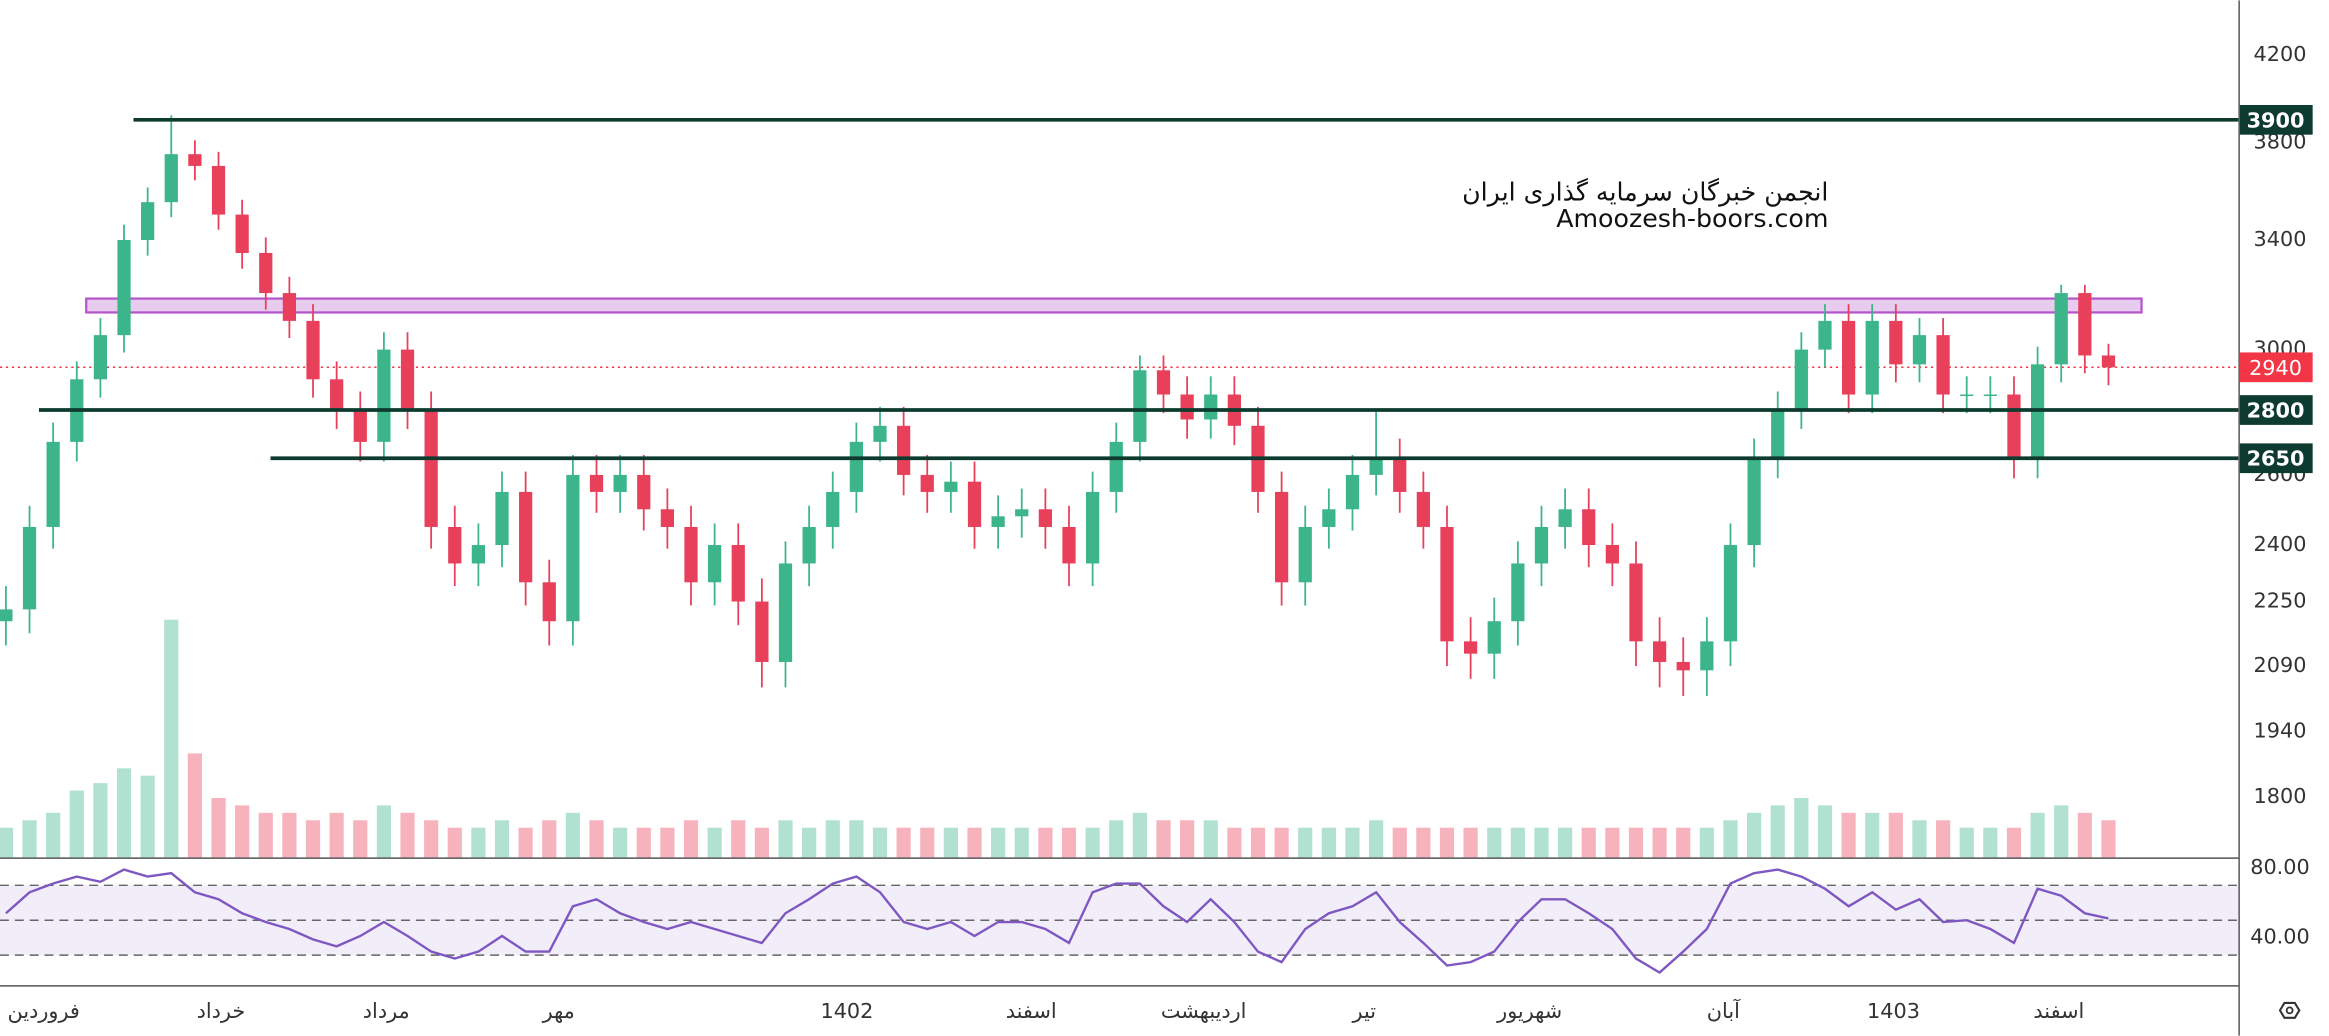 Image resolution: width=2329 pixels, height=1036 pixels. What do you see at coordinates (44, 1011) in the screenshot?
I see `x-tick-label: فروردین` at bounding box center [44, 1011].